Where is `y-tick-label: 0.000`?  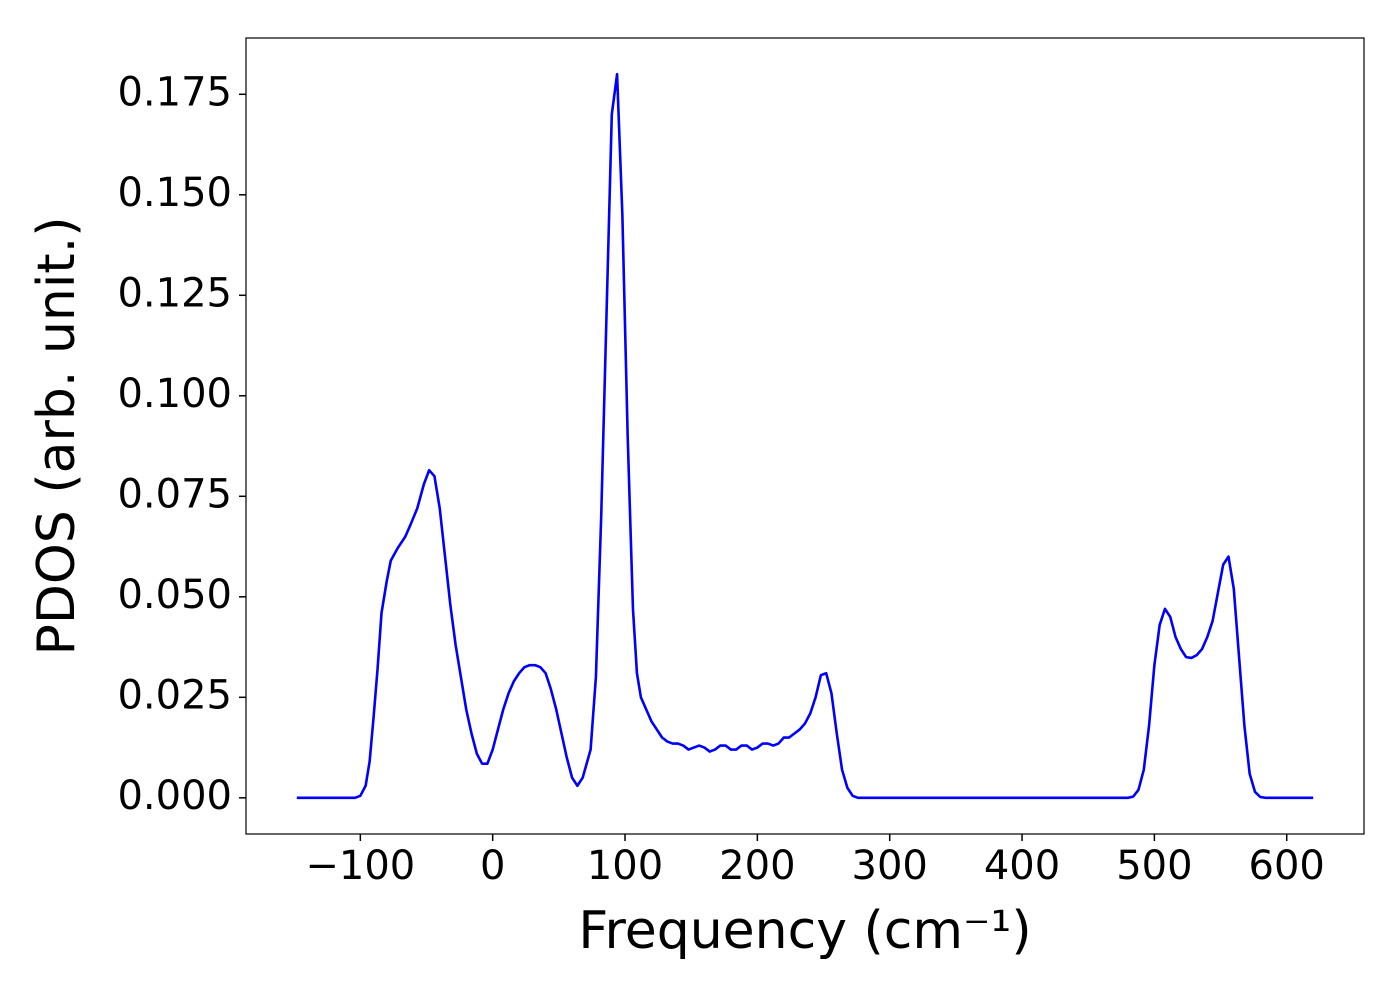
y-tick-label: 0.000 is located at coordinates (174, 796).